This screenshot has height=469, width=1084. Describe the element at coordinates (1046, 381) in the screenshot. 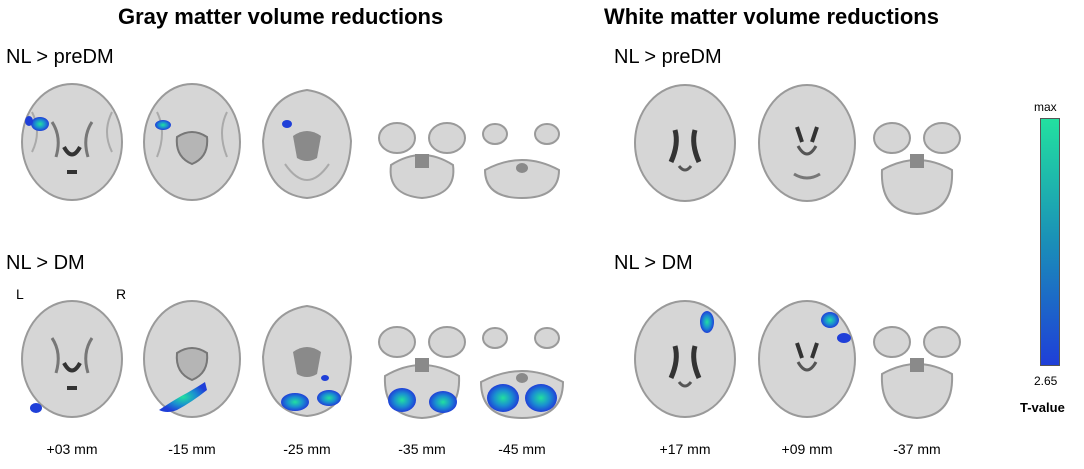

I see `colorbar-min-label: 2.65` at that location.